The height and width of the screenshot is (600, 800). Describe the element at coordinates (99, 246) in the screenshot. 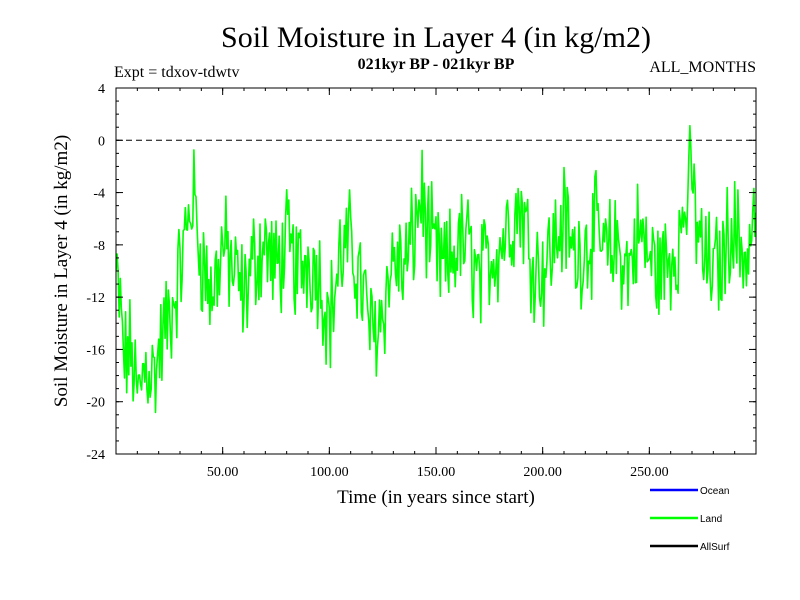

I see `y-tick-label: -8` at that location.